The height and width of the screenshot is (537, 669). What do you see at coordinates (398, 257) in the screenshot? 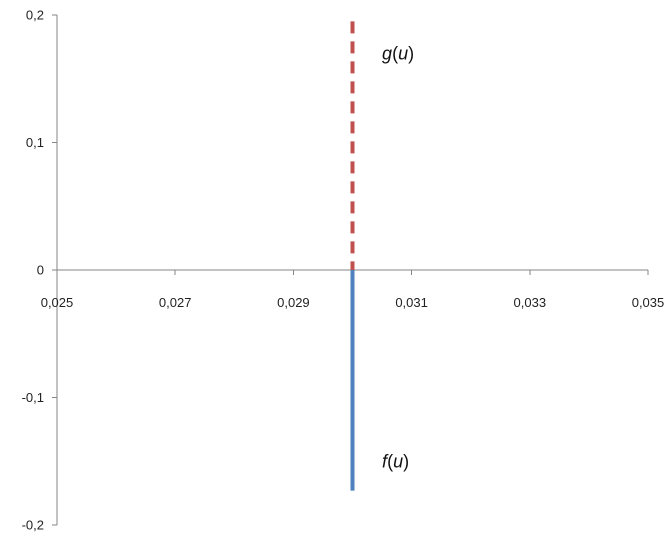
I see `series-labels: g(u) f(u)` at bounding box center [398, 257].